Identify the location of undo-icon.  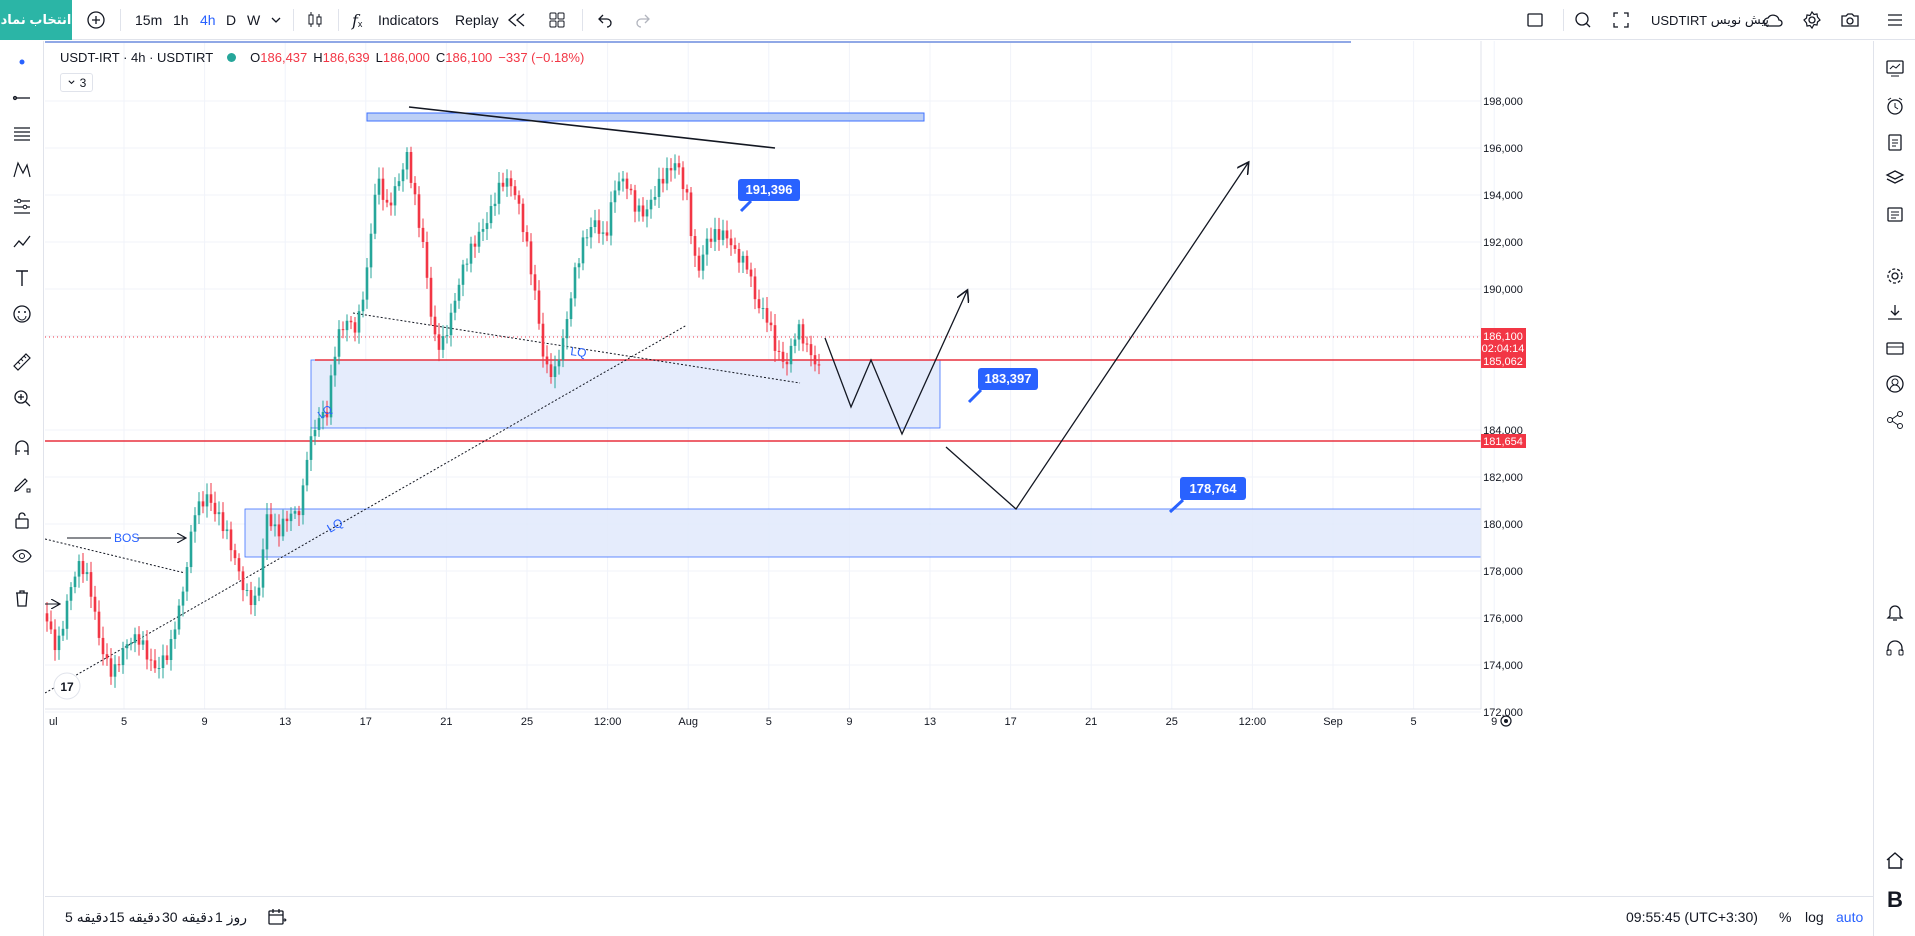
(605, 20).